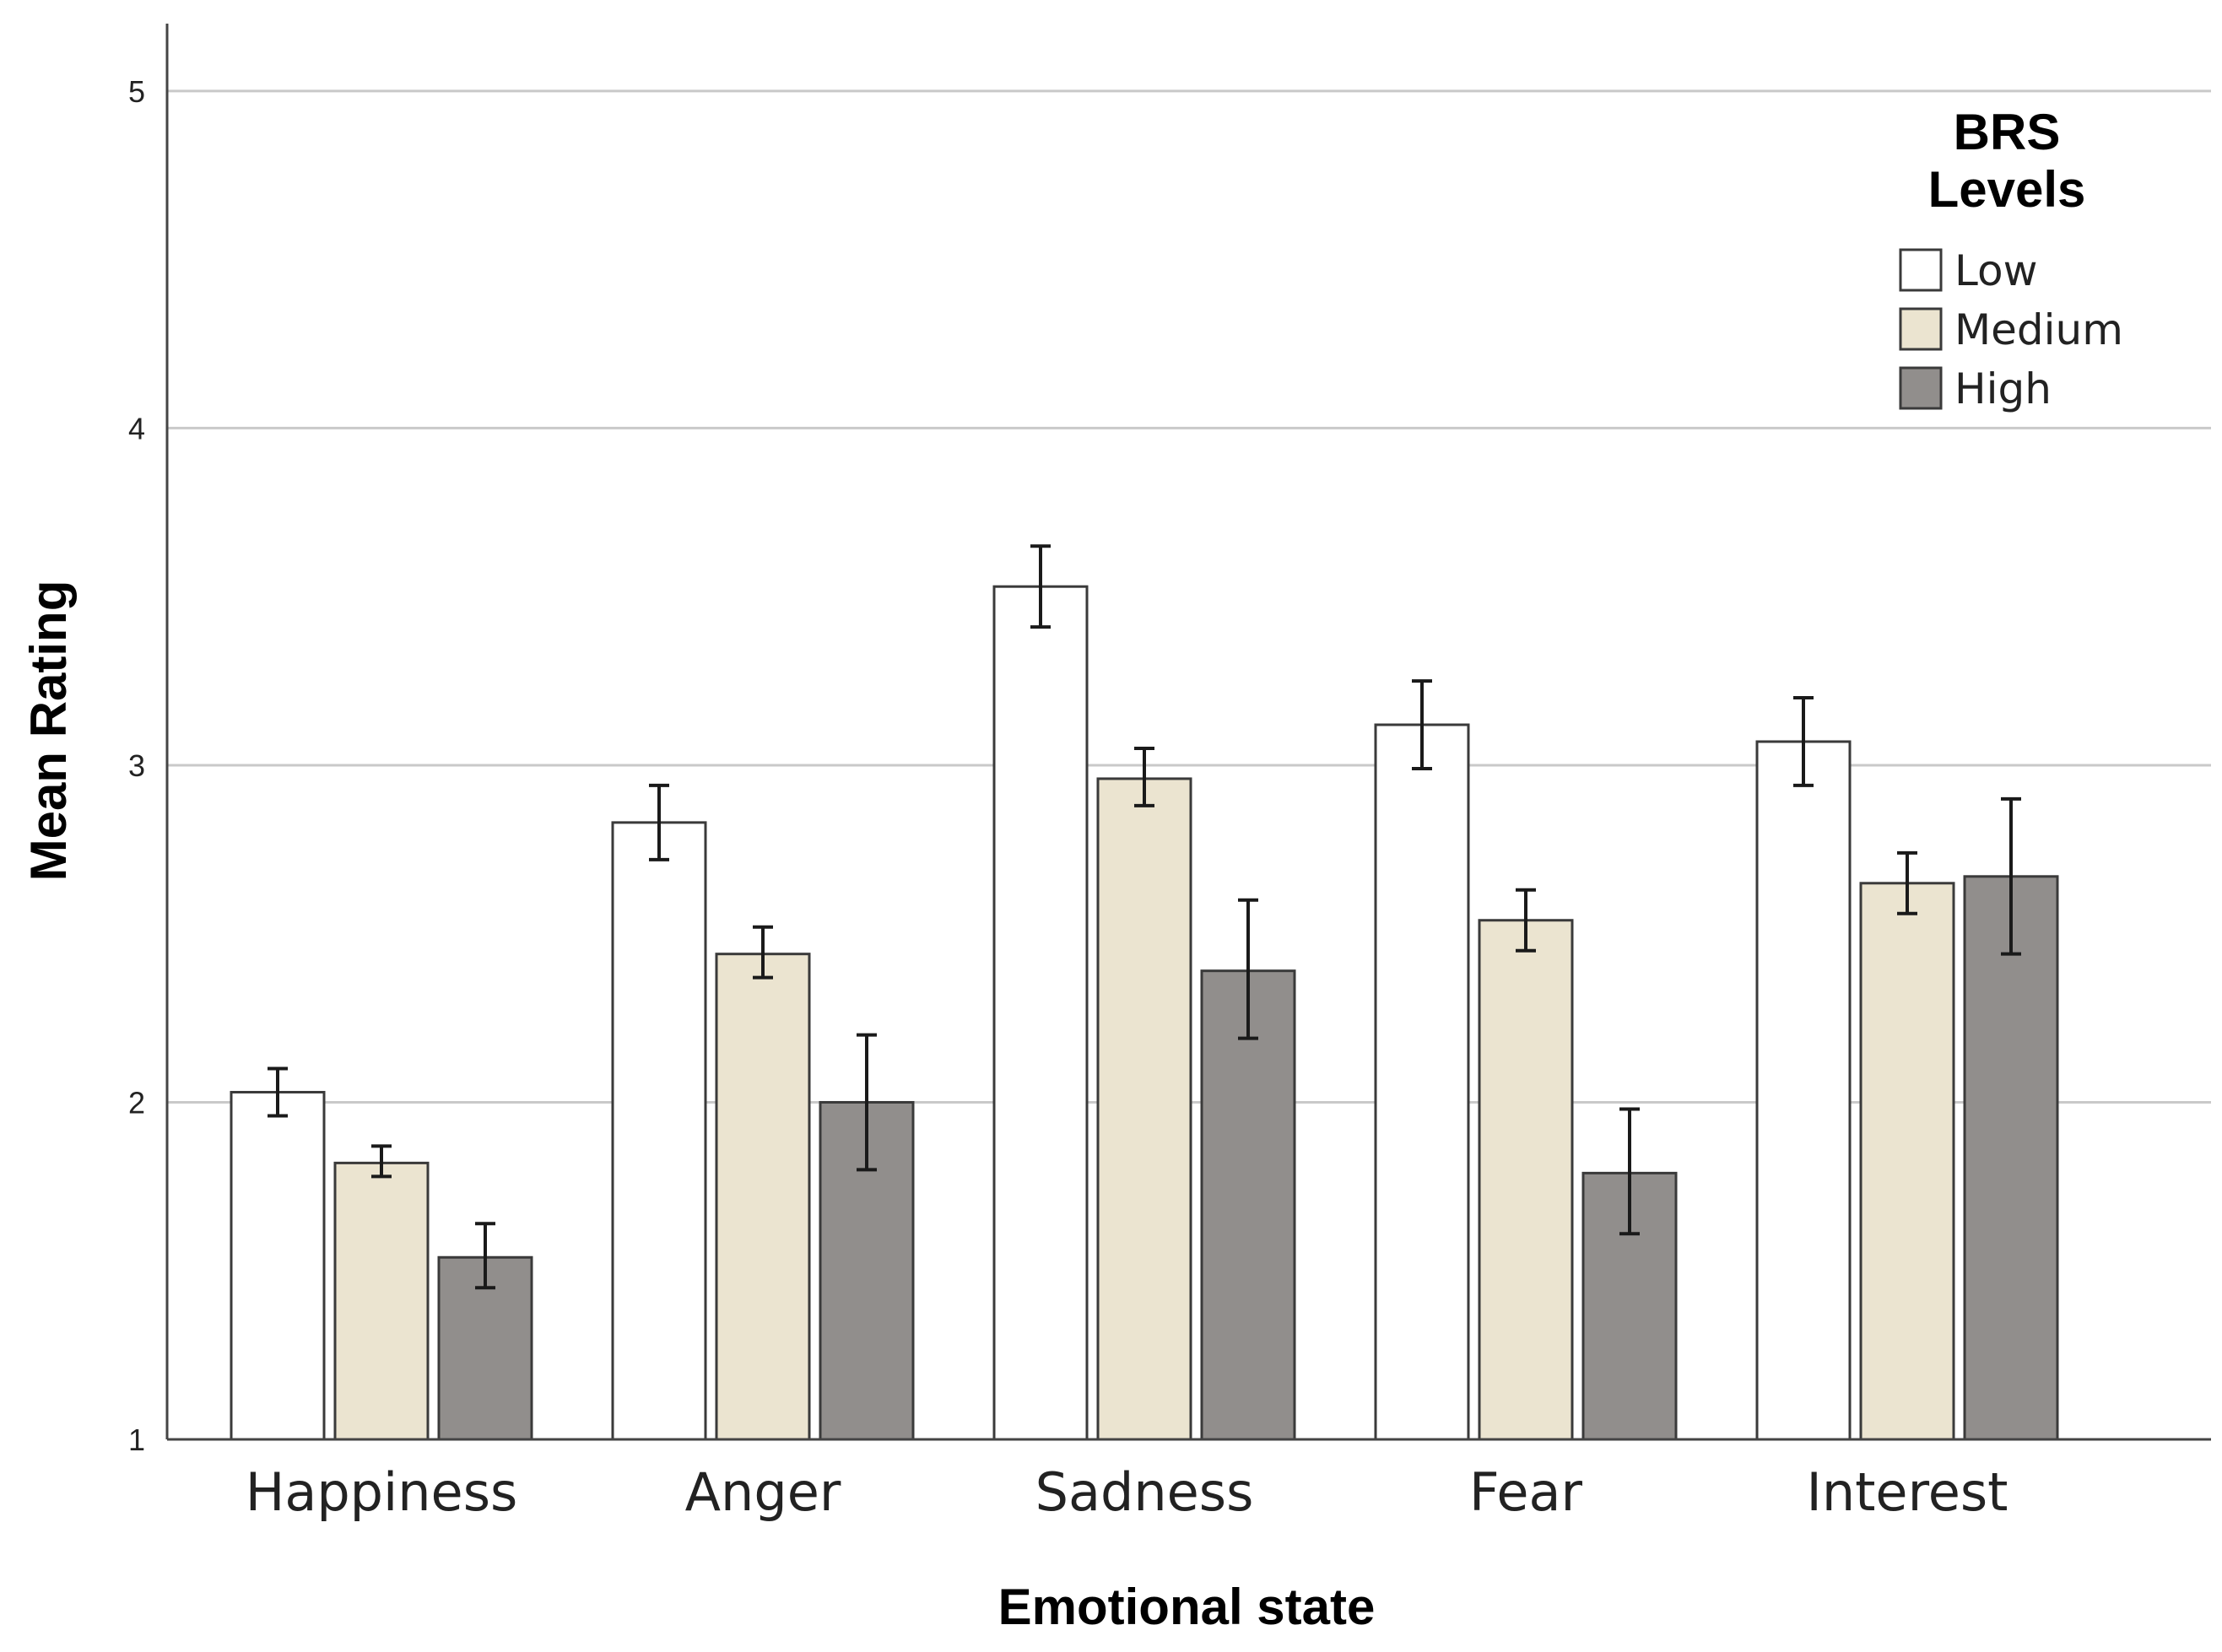  What do you see at coordinates (763, 952) in the screenshot?
I see `error-bar-anger-medium` at bounding box center [763, 952].